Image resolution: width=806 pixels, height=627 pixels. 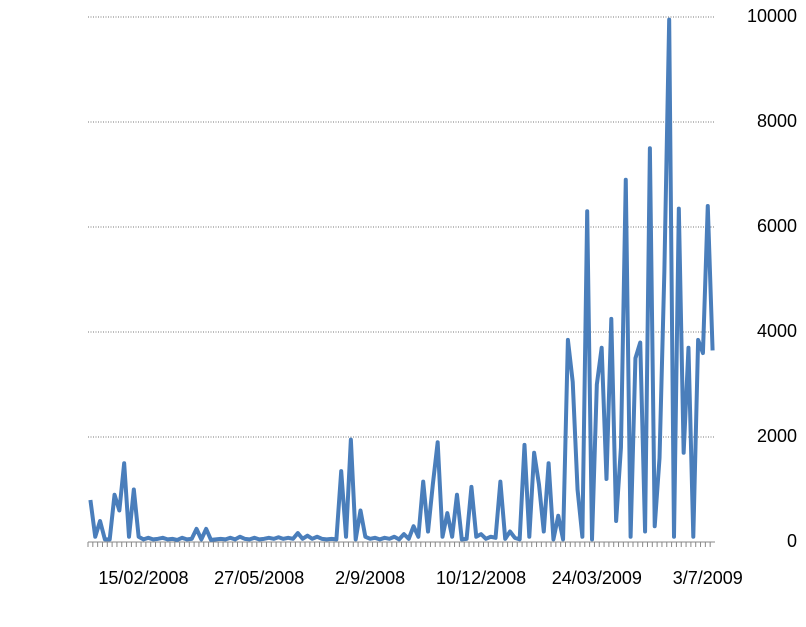 What do you see at coordinates (708, 578) in the screenshot?
I see `x-tick-label: 3/7/2009` at bounding box center [708, 578].